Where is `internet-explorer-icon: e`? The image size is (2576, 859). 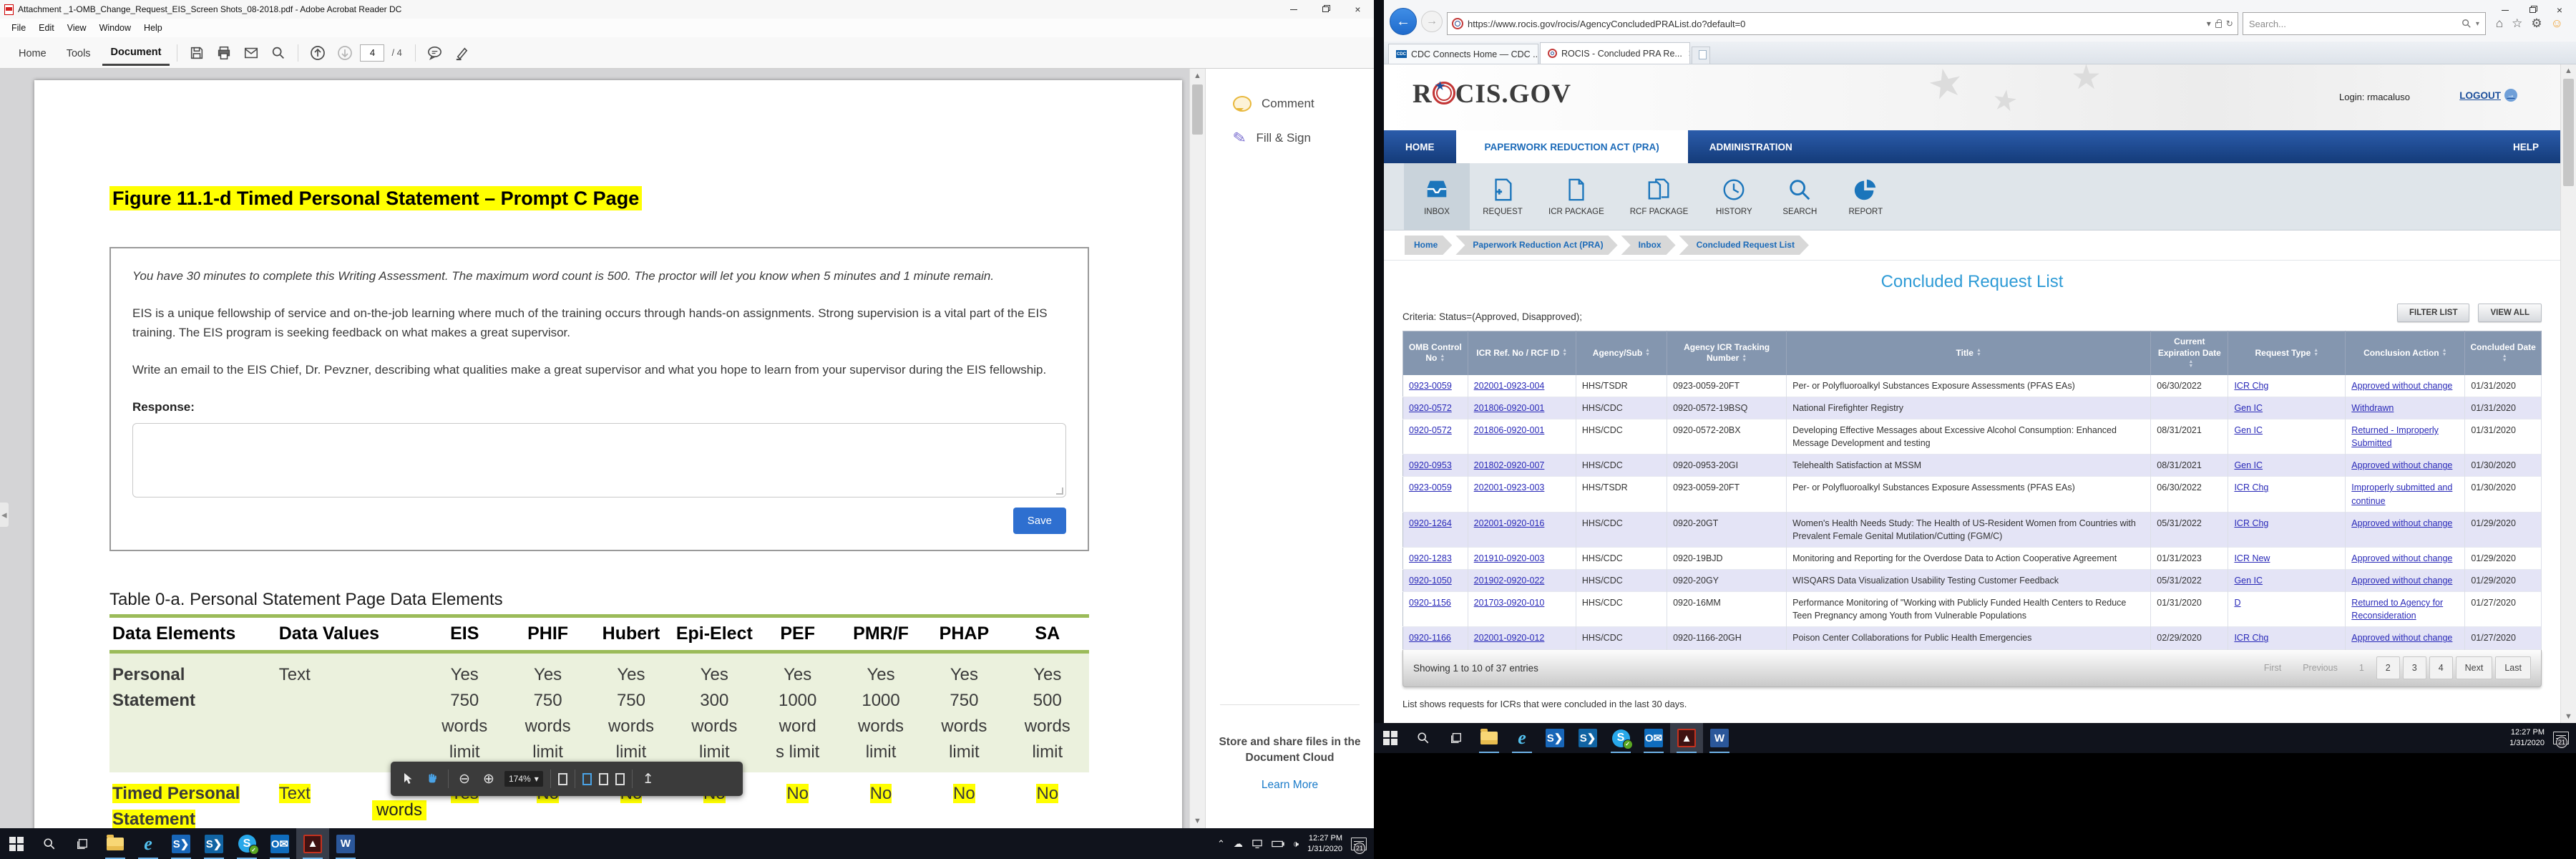 internet-explorer-icon: e is located at coordinates (148, 843).